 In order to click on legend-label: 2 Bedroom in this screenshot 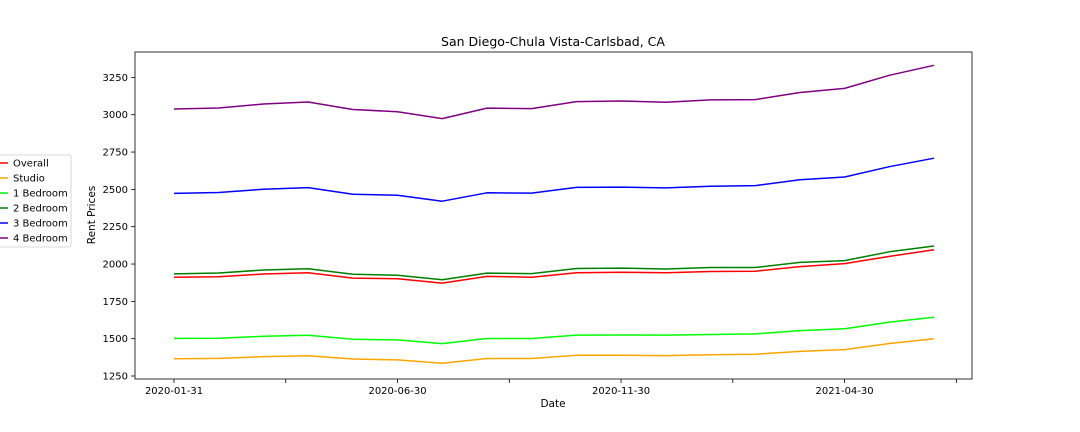, I will do `click(40, 209)`.